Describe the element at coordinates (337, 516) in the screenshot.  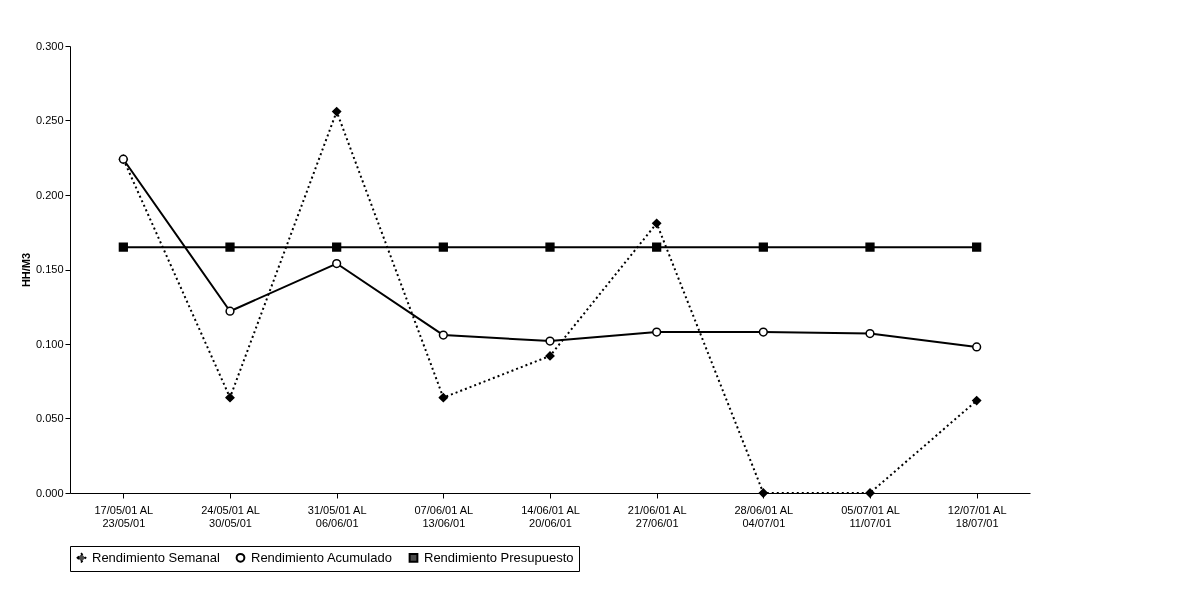
I see `x-tick-label: 31/05/01 AL 06/06/01` at that location.